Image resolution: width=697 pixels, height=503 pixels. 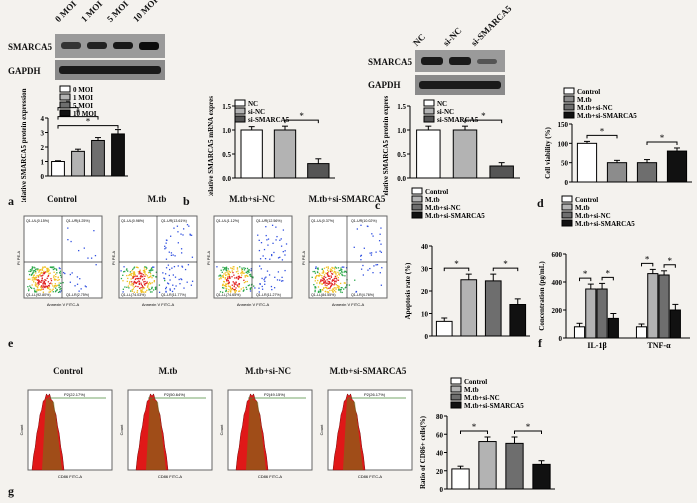 What do you see at coordinates (132, 221) in the screenshot?
I see `quad-ul: Q1-UL(0.98%)` at bounding box center [132, 221].